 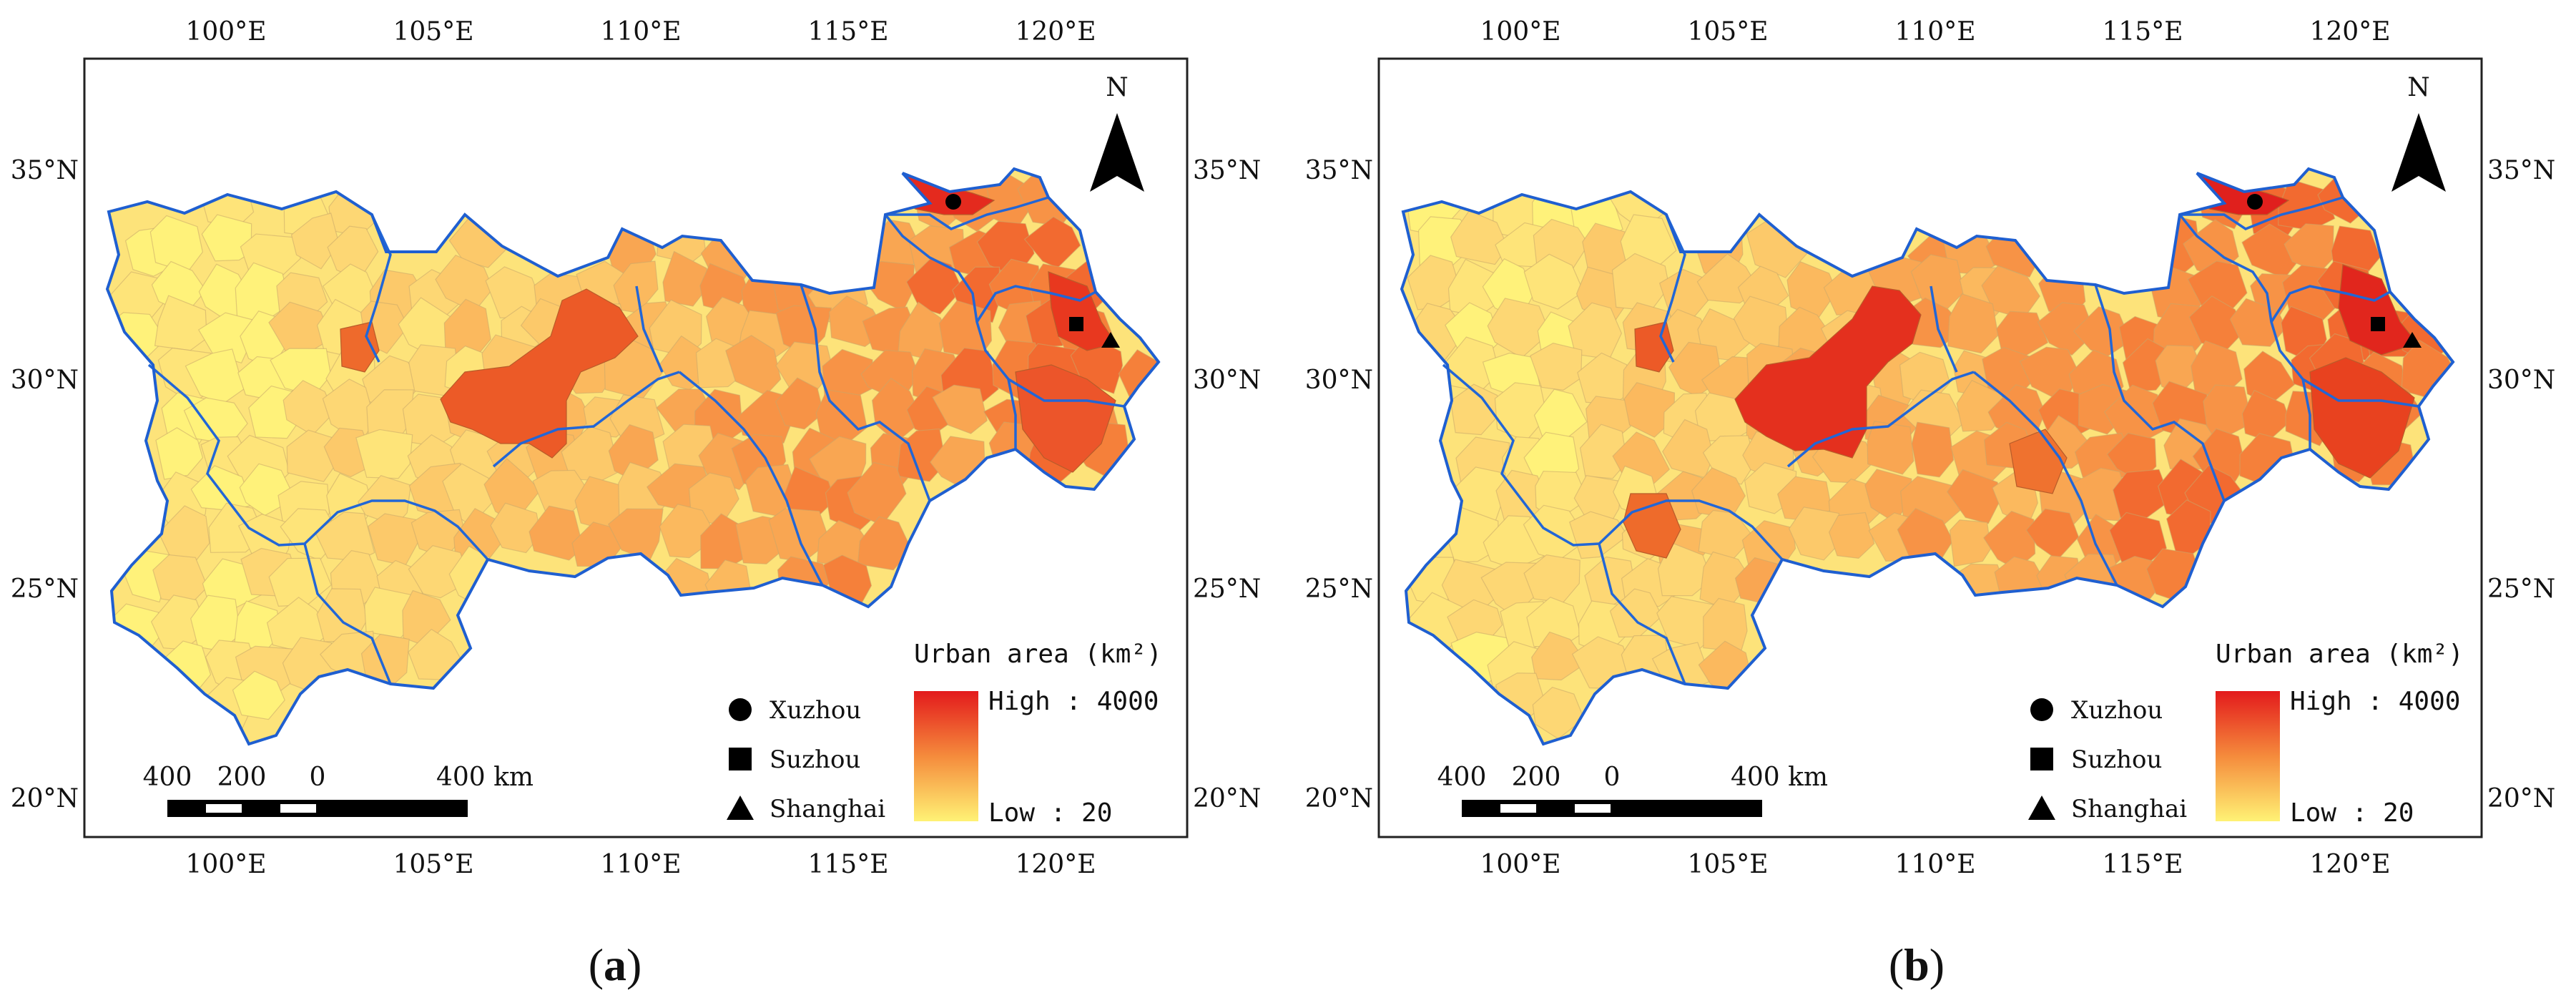 What do you see at coordinates (741, 808) in the screenshot?
I see `triangle-icon` at bounding box center [741, 808].